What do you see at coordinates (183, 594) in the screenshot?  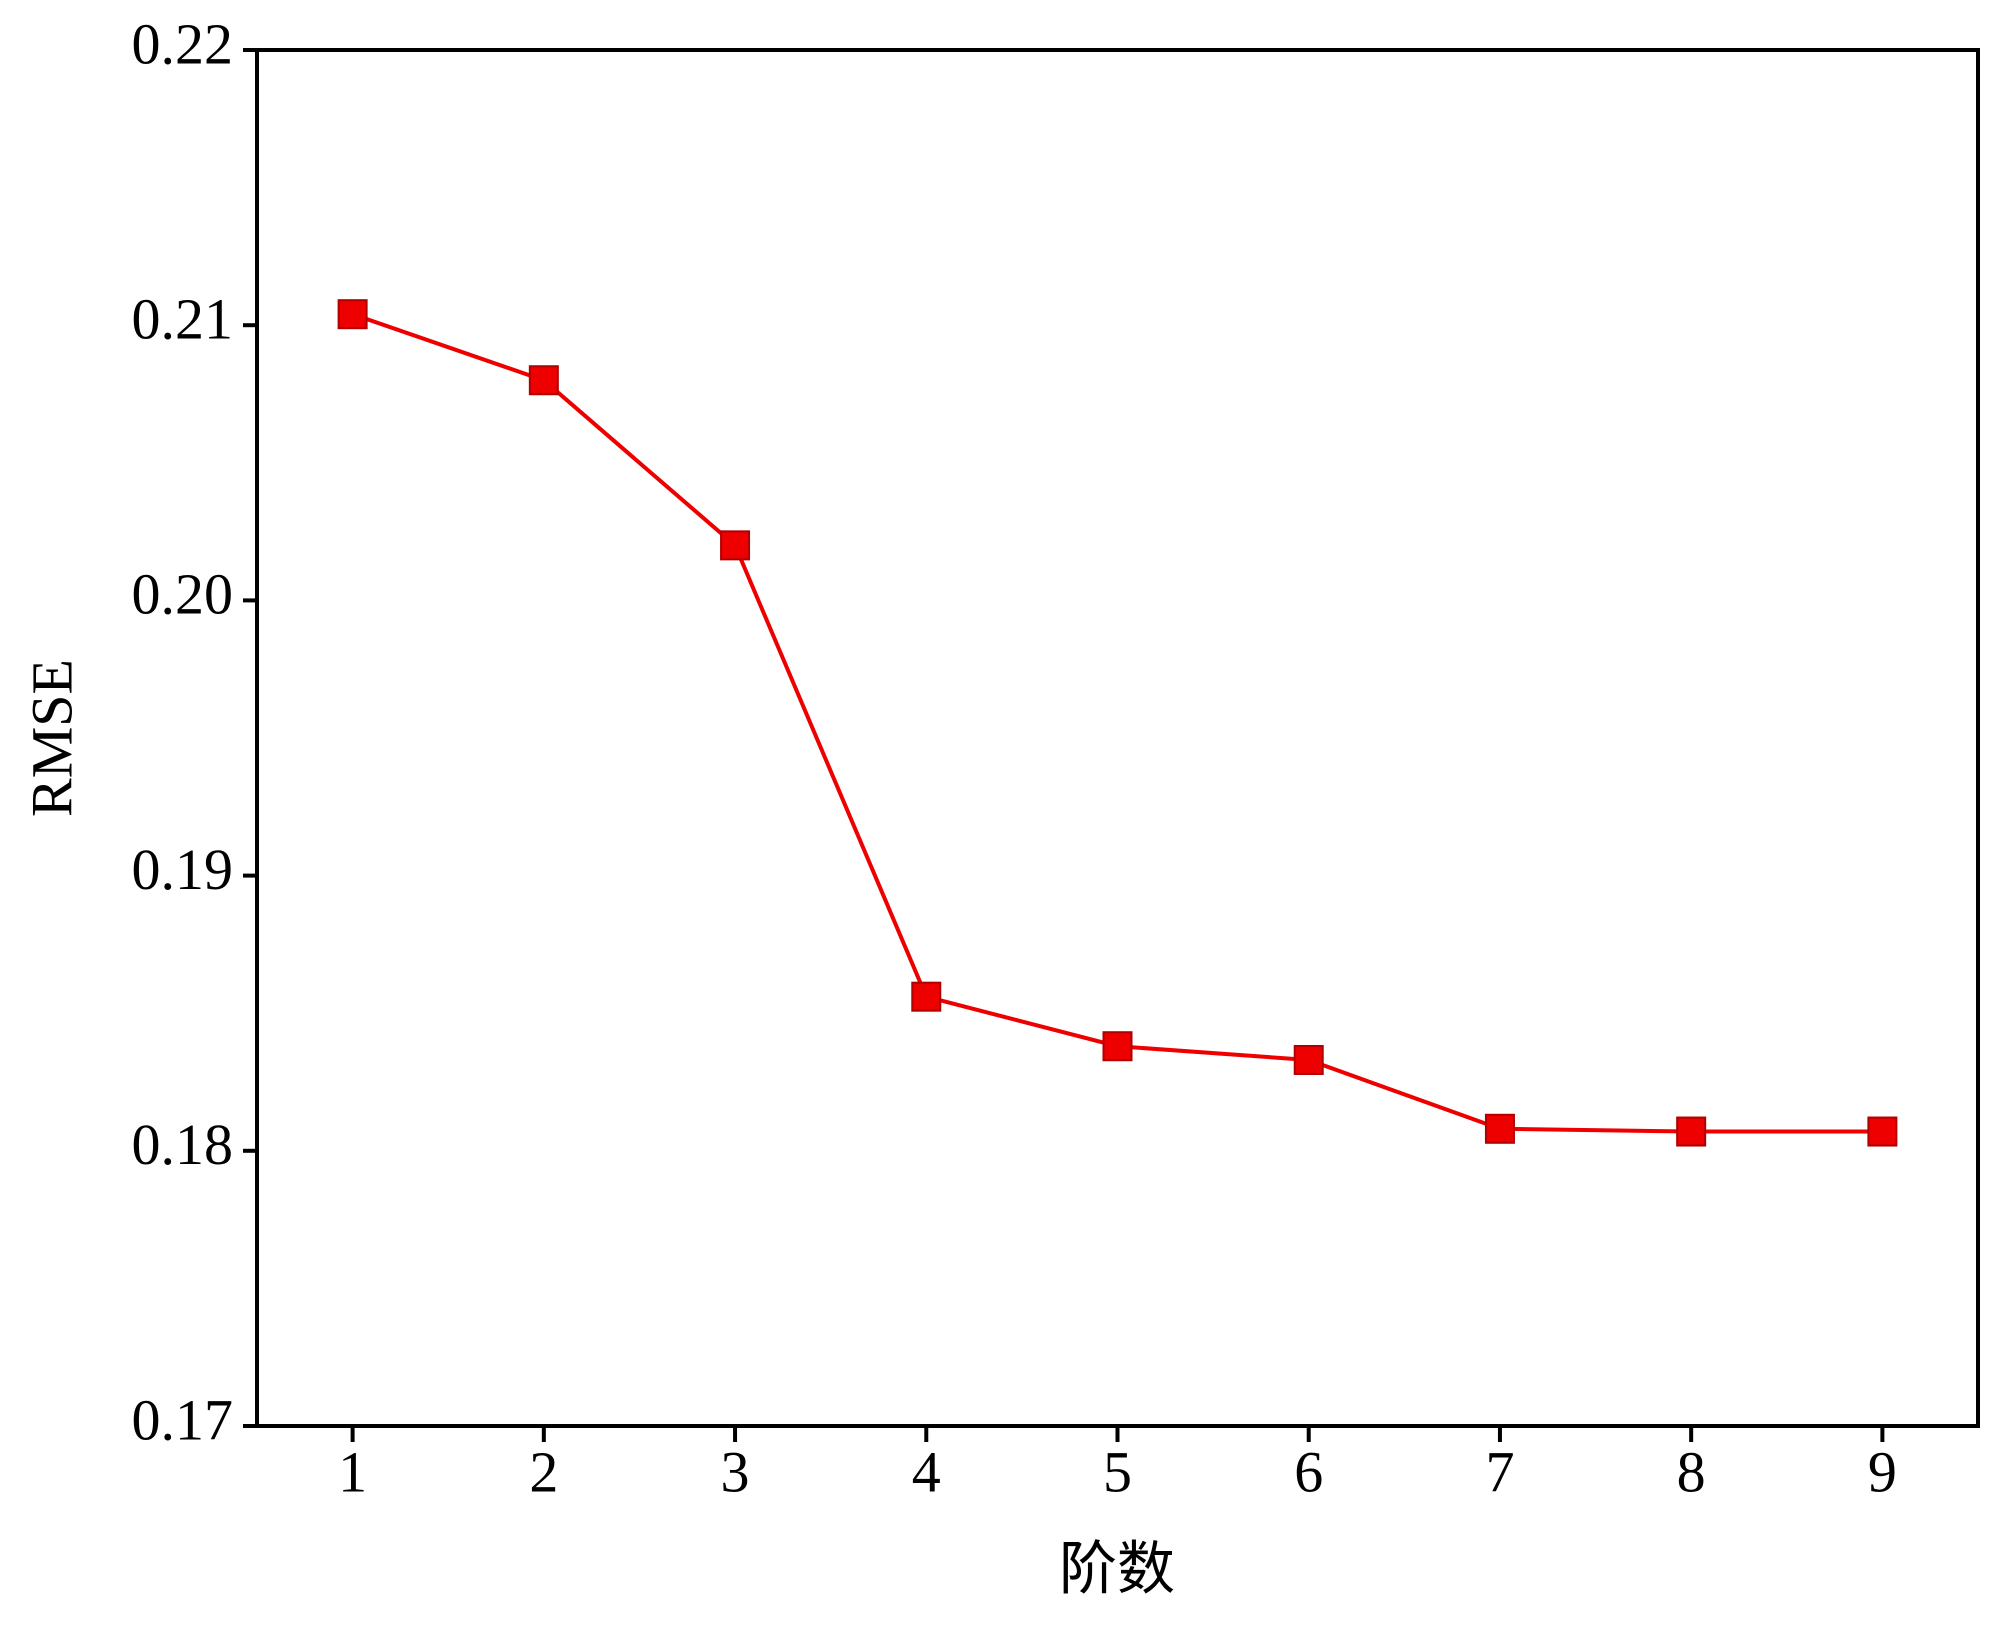 I see `y-tick-label: 0.20` at bounding box center [183, 594].